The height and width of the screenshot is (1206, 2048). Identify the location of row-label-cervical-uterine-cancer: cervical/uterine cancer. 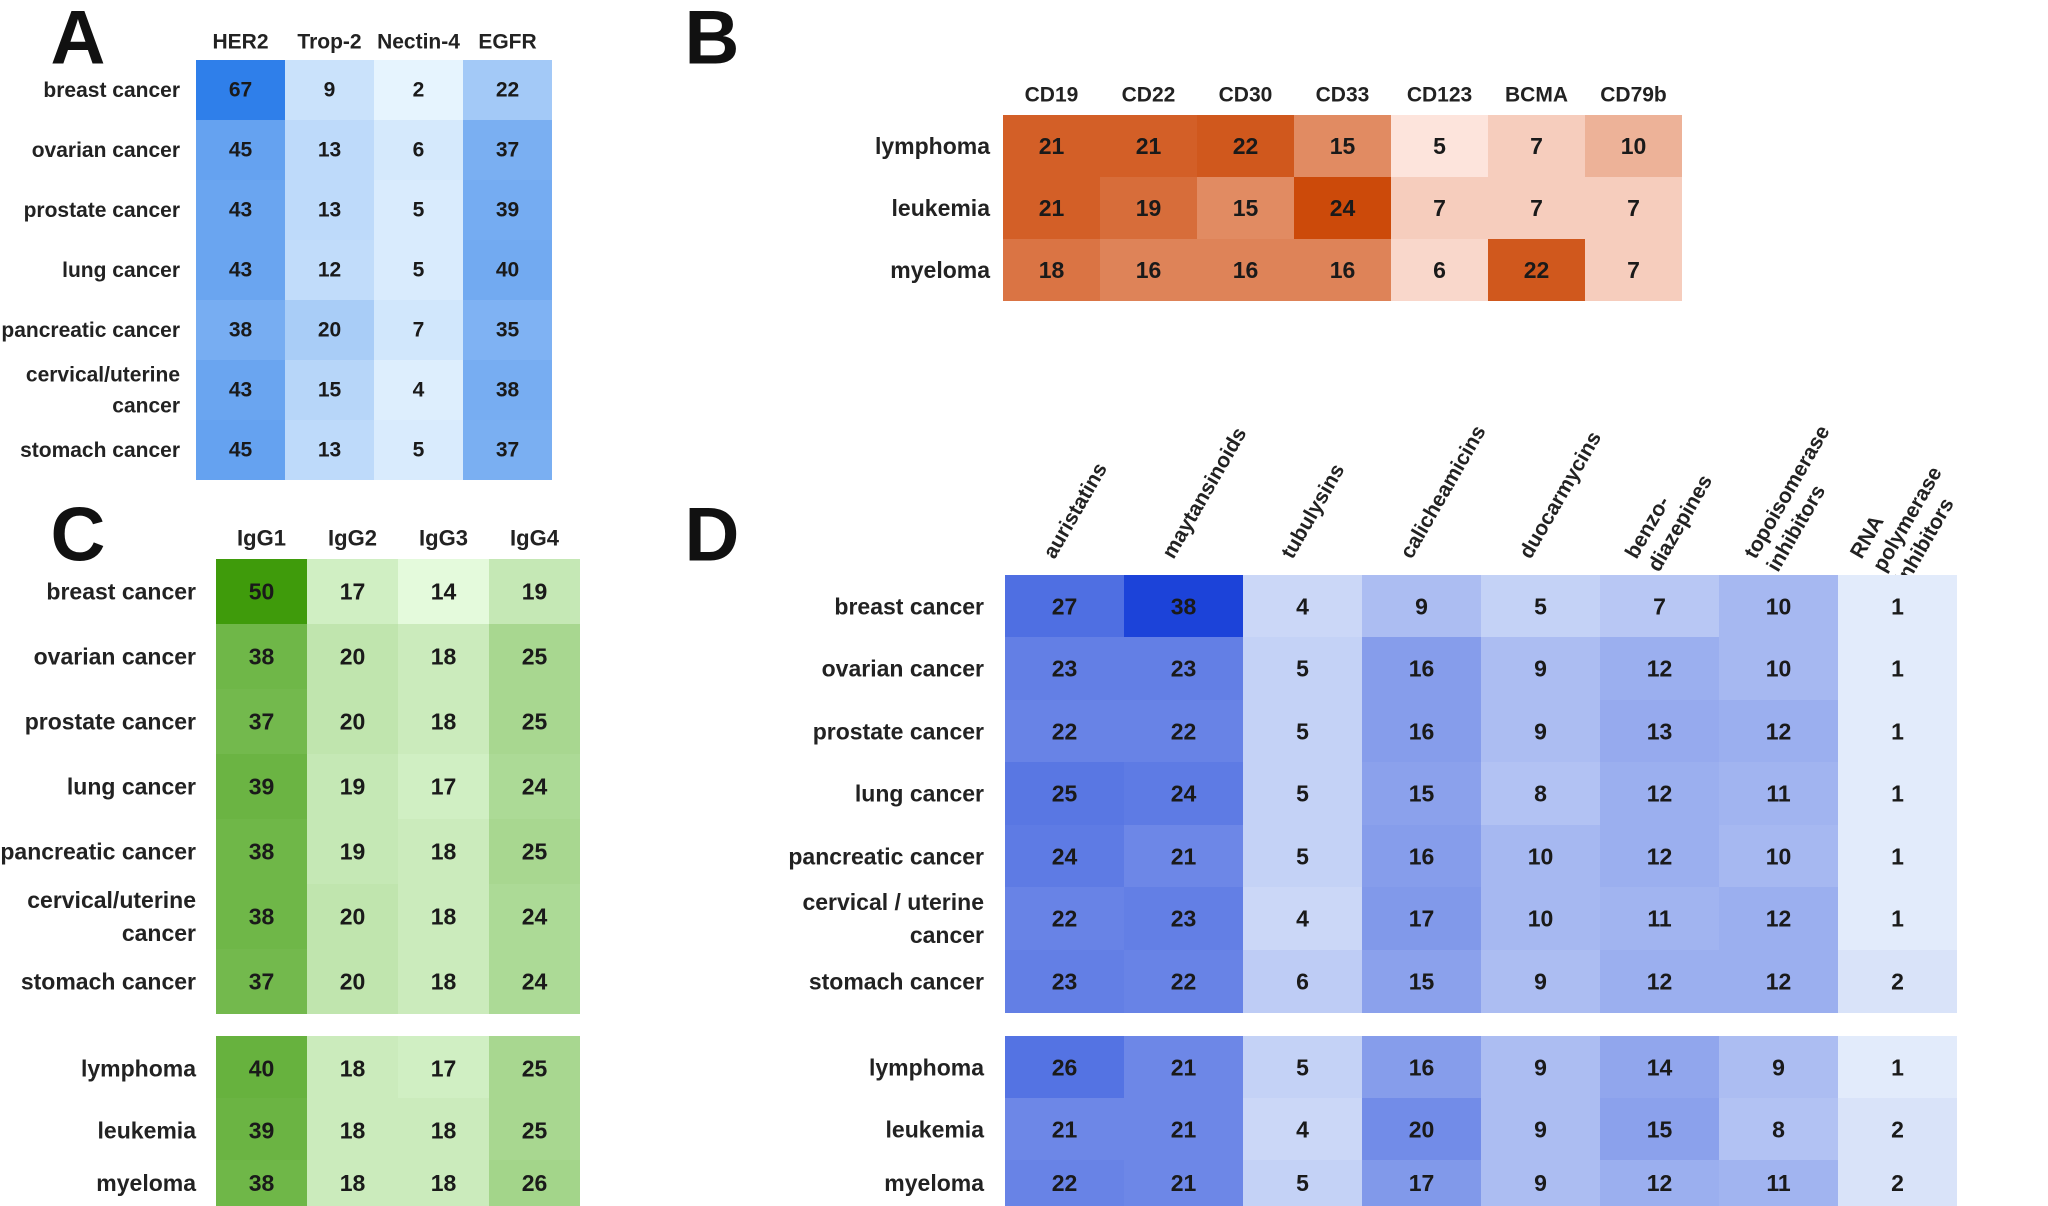
(111, 916).